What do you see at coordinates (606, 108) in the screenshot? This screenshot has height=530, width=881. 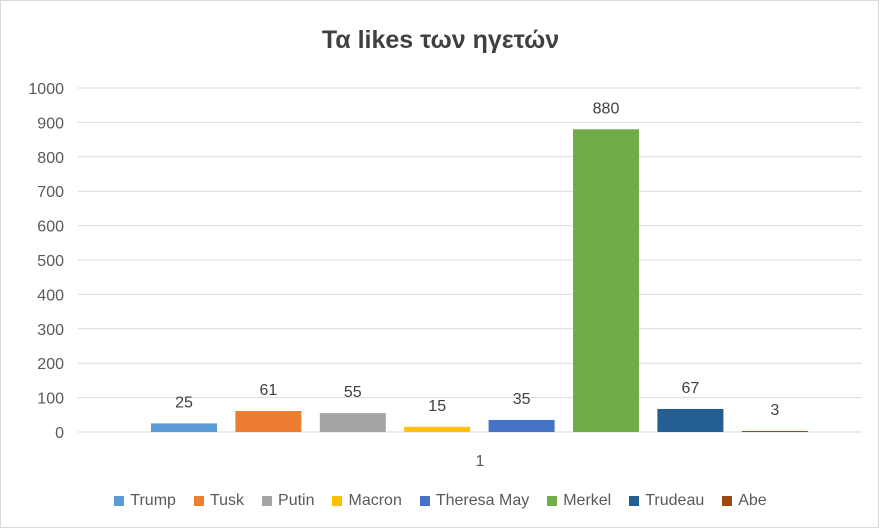 I see `data-label: 880` at bounding box center [606, 108].